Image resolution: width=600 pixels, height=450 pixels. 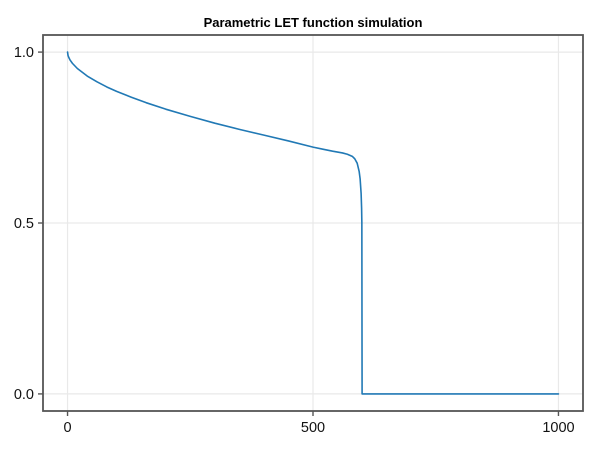 I want to click on x-tick-label: 0, so click(x=68, y=428).